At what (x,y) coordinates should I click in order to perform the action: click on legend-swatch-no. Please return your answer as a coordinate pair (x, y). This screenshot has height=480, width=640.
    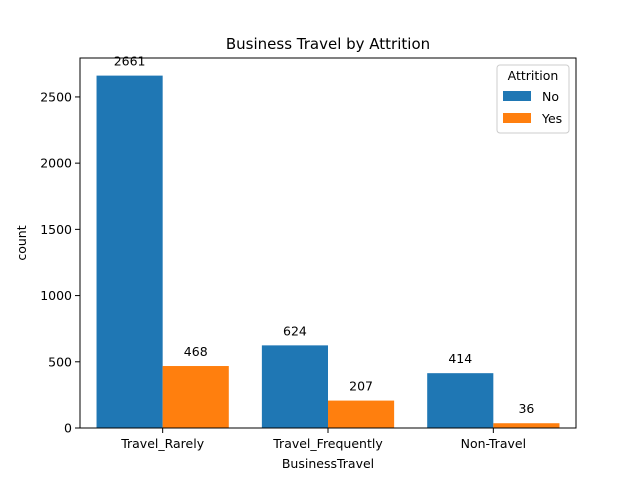
    Looking at the image, I should click on (517, 96).